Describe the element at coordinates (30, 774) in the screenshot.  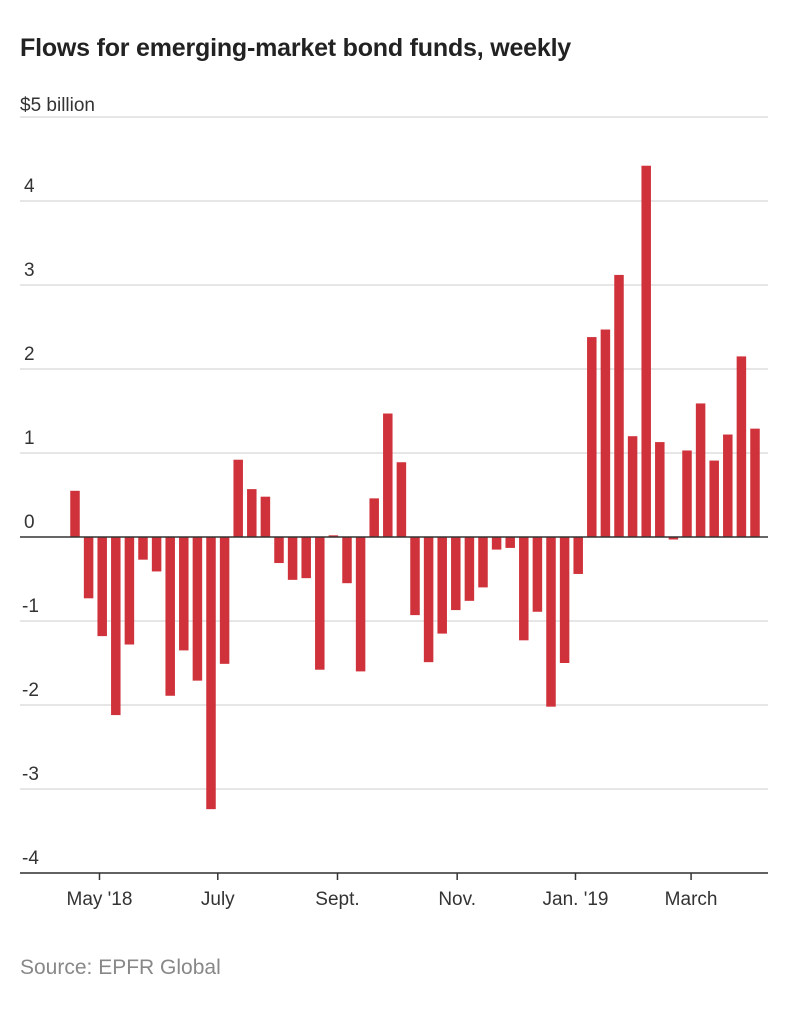
I see `y-tick-label: -3` at that location.